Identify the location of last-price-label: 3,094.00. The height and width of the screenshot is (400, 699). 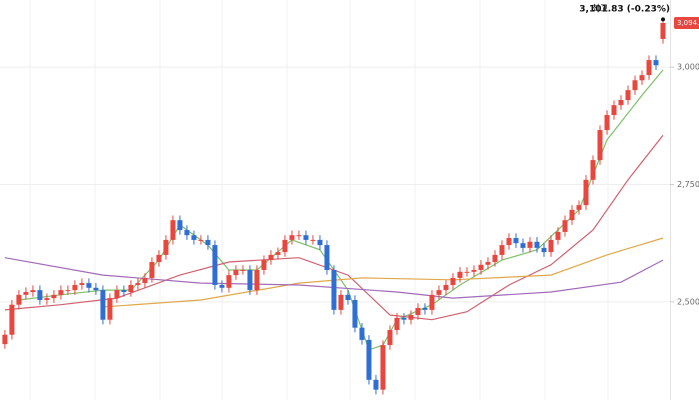
(688, 23).